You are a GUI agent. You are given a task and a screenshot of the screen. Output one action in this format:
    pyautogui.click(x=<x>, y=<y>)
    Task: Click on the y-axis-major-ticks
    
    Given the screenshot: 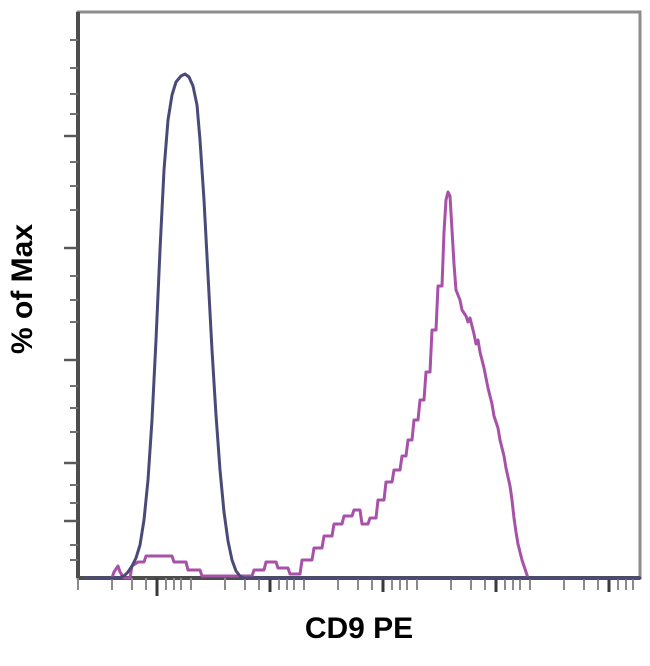 What is the action you would take?
    pyautogui.click(x=71, y=328)
    